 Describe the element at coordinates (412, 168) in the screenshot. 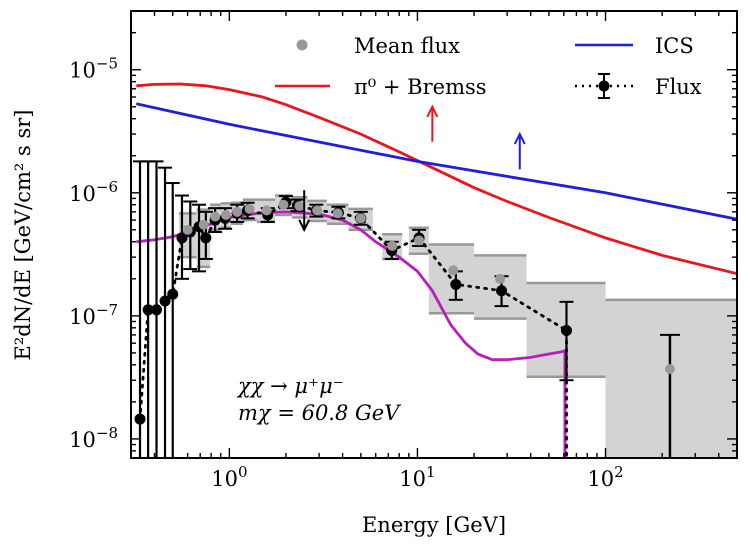

I see `limit-arrows` at that location.